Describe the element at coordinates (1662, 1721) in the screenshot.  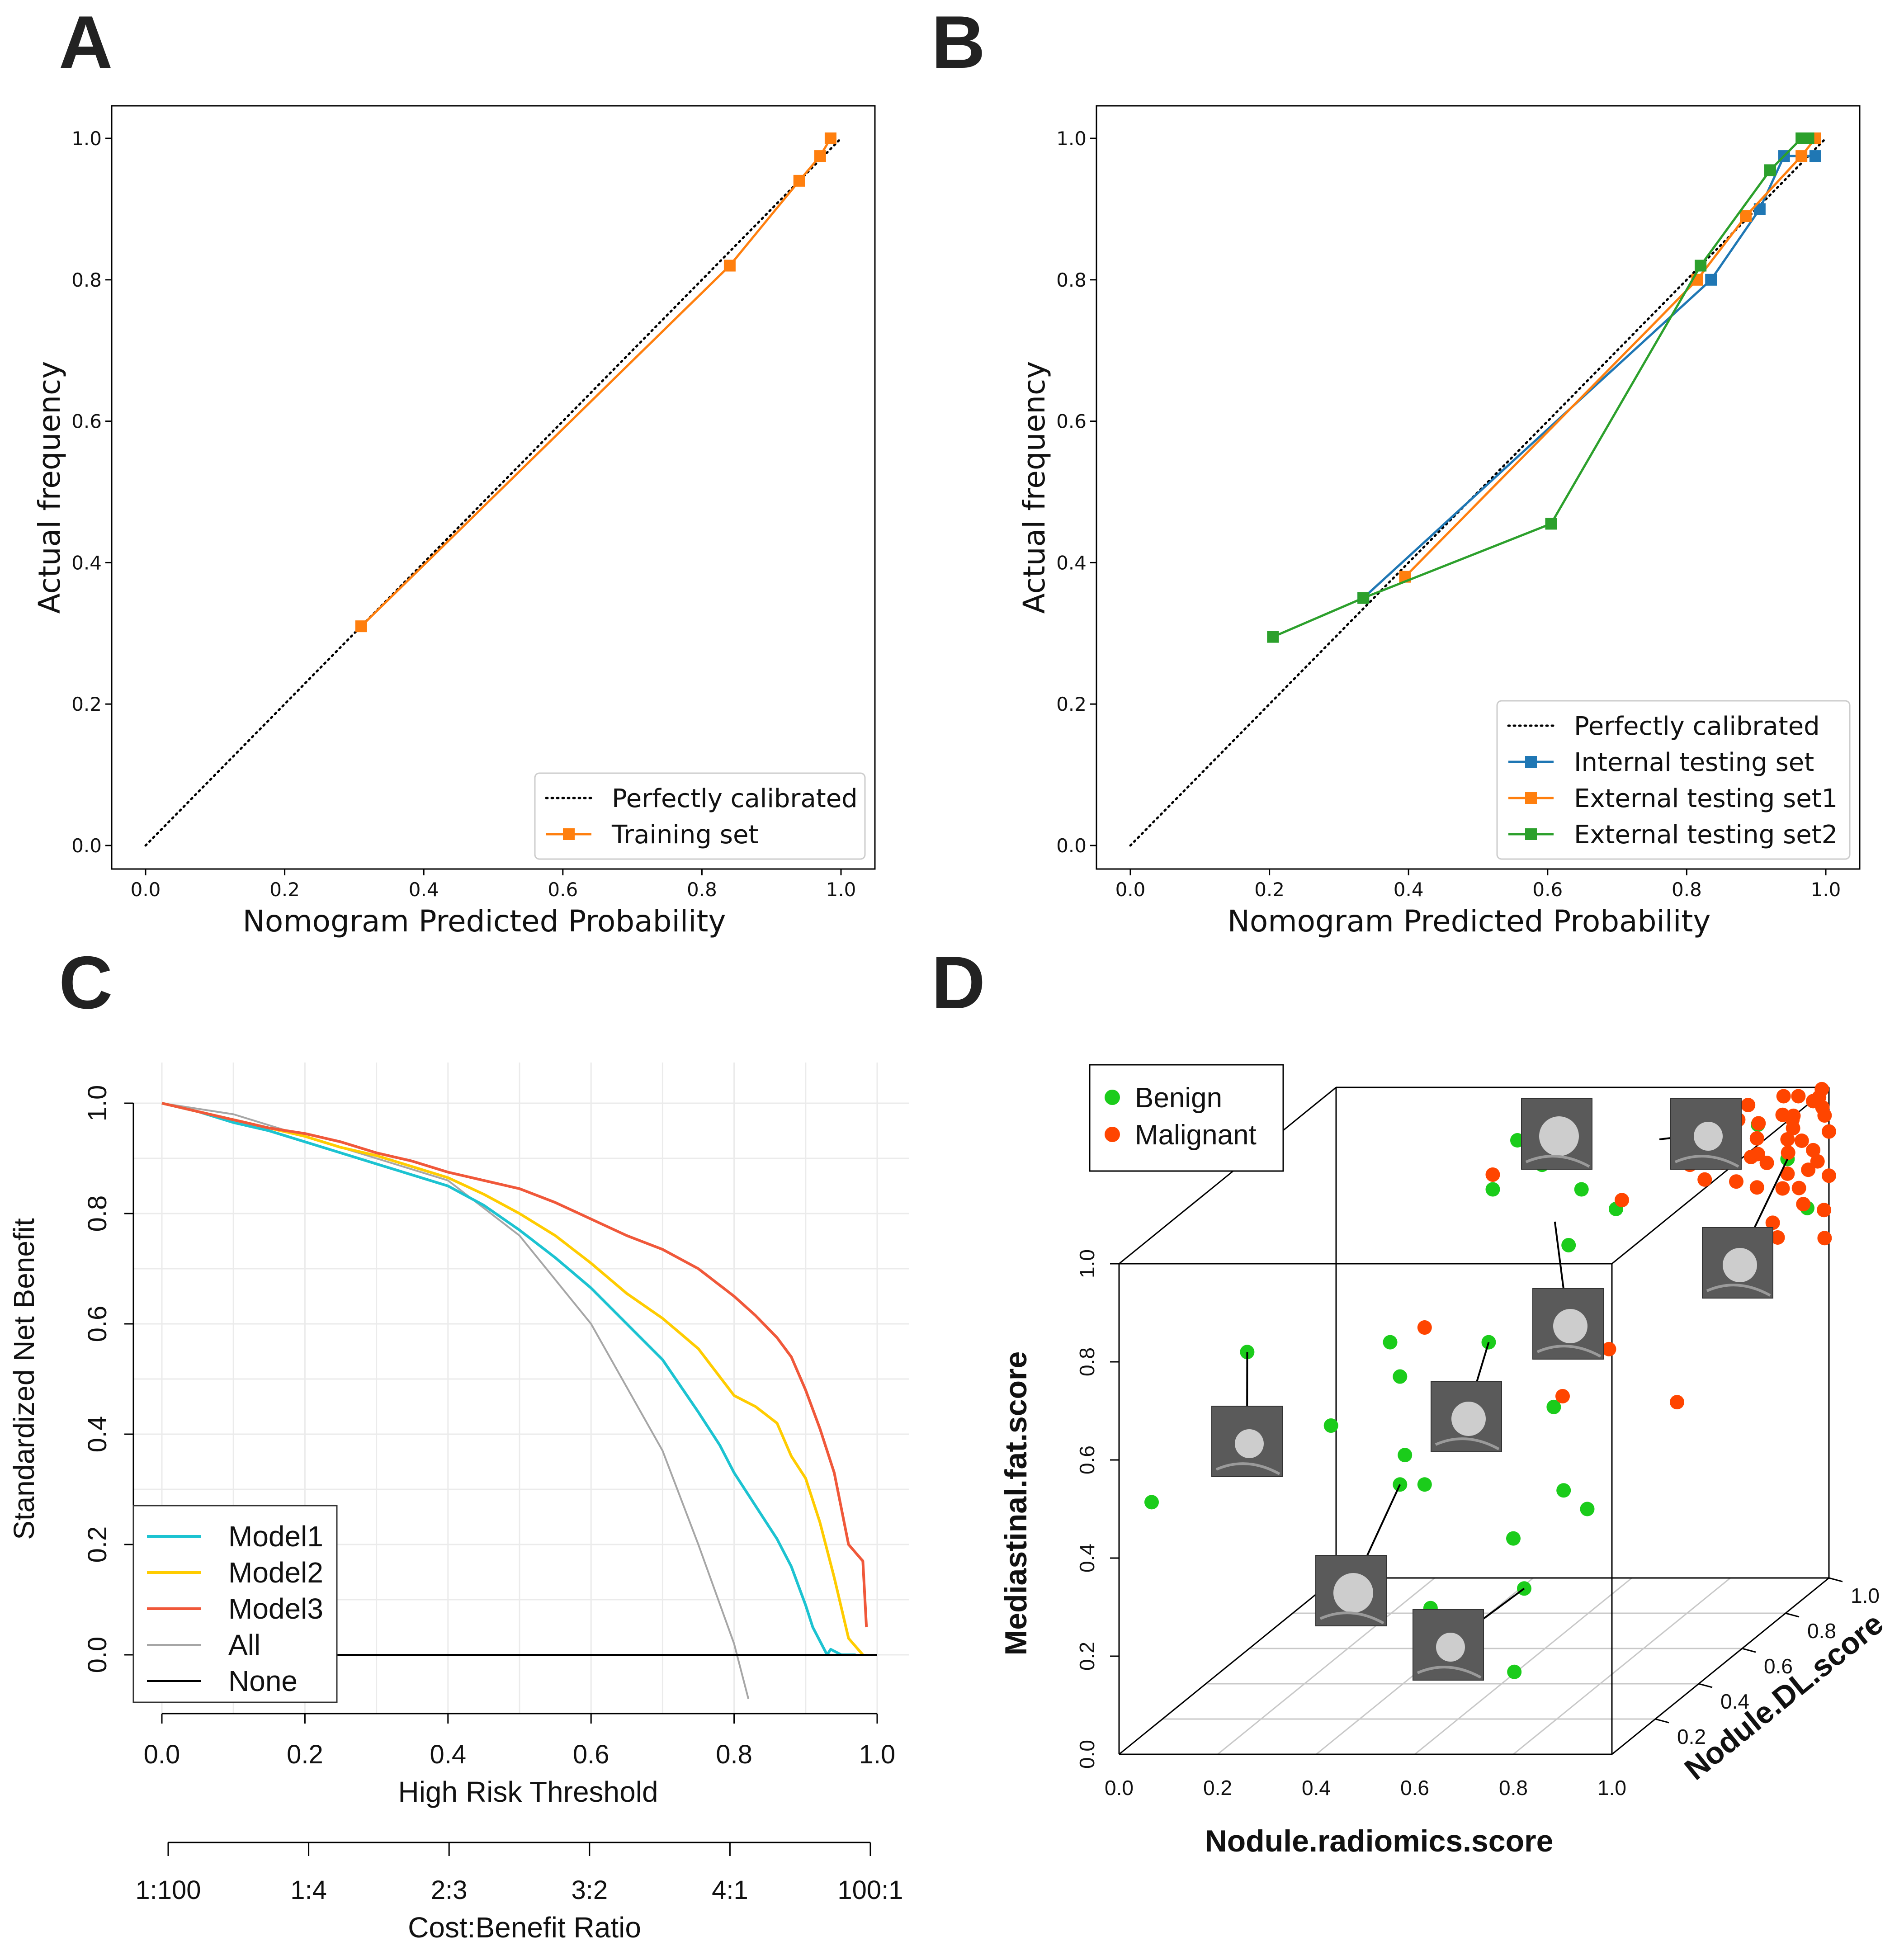
I see `z-tick-mark` at that location.